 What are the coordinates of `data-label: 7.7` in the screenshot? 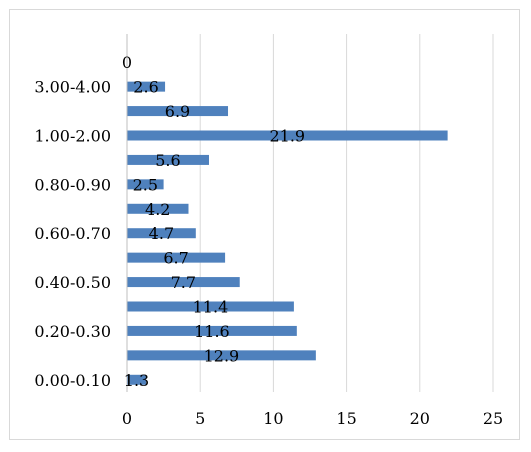 It's located at (183, 282).